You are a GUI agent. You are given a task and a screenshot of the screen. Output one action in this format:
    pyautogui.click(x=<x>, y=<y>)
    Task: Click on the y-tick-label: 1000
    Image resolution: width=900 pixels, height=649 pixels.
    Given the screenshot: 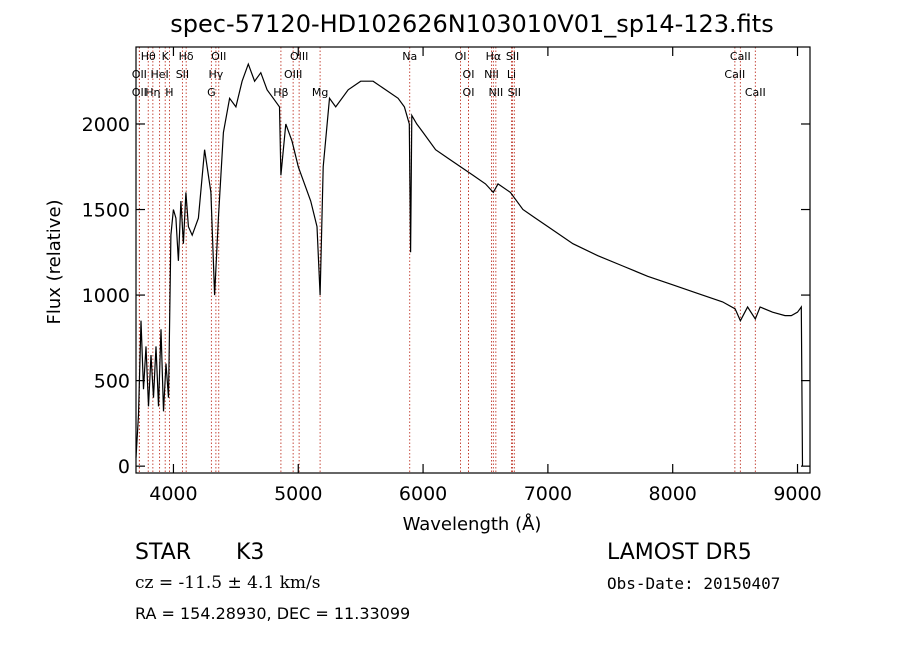 What is the action you would take?
    pyautogui.click(x=106, y=296)
    